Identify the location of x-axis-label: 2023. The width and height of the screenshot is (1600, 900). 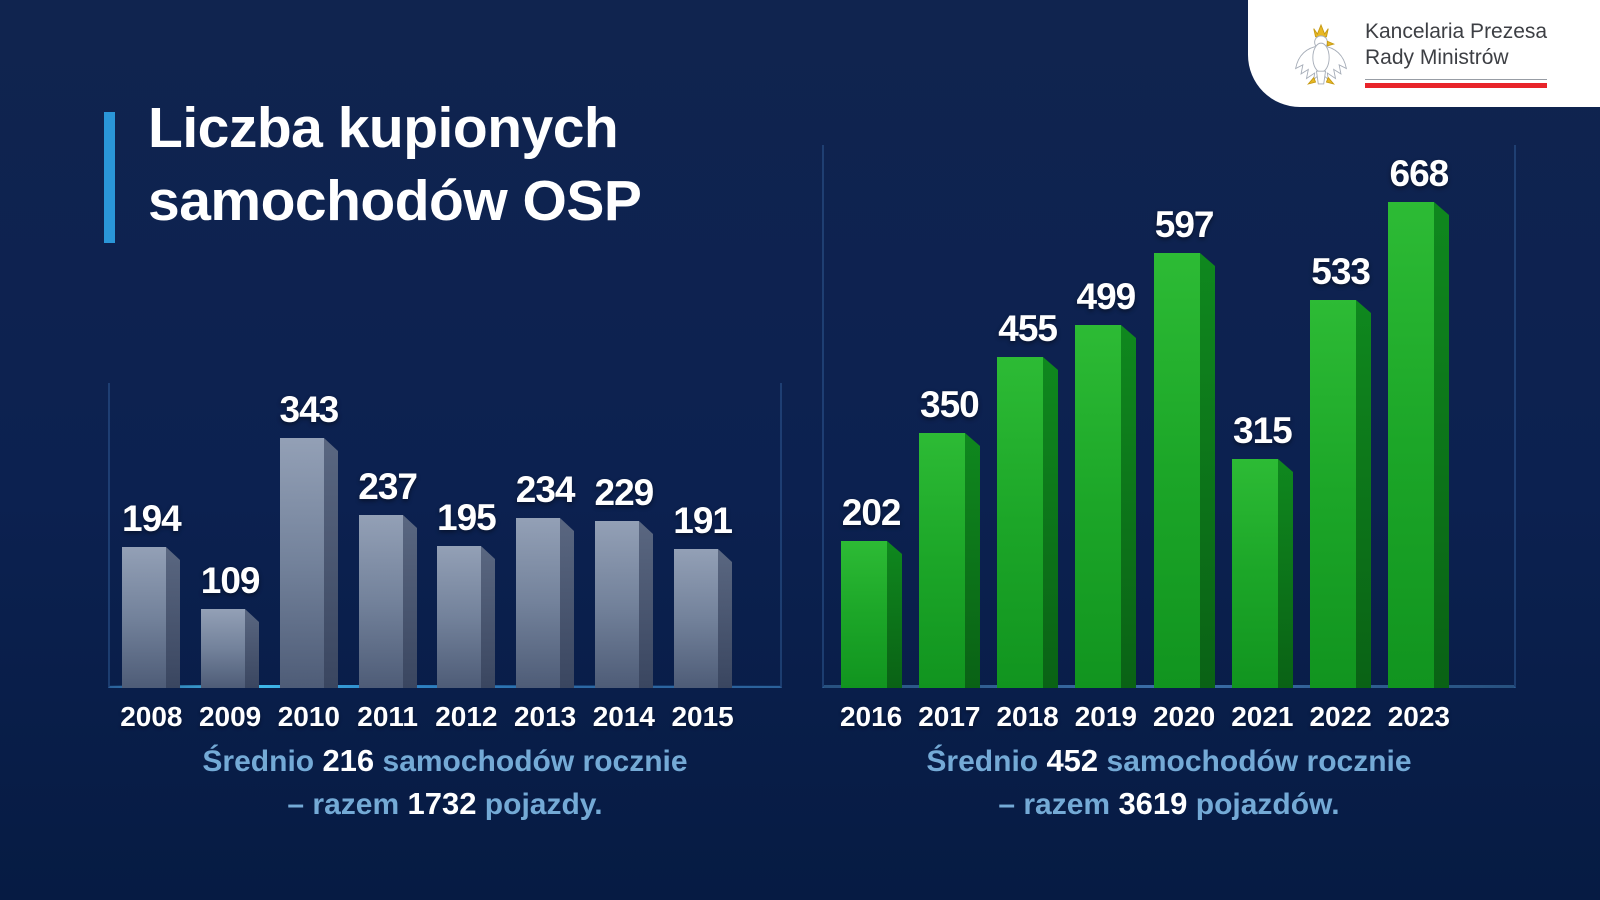
(1419, 716).